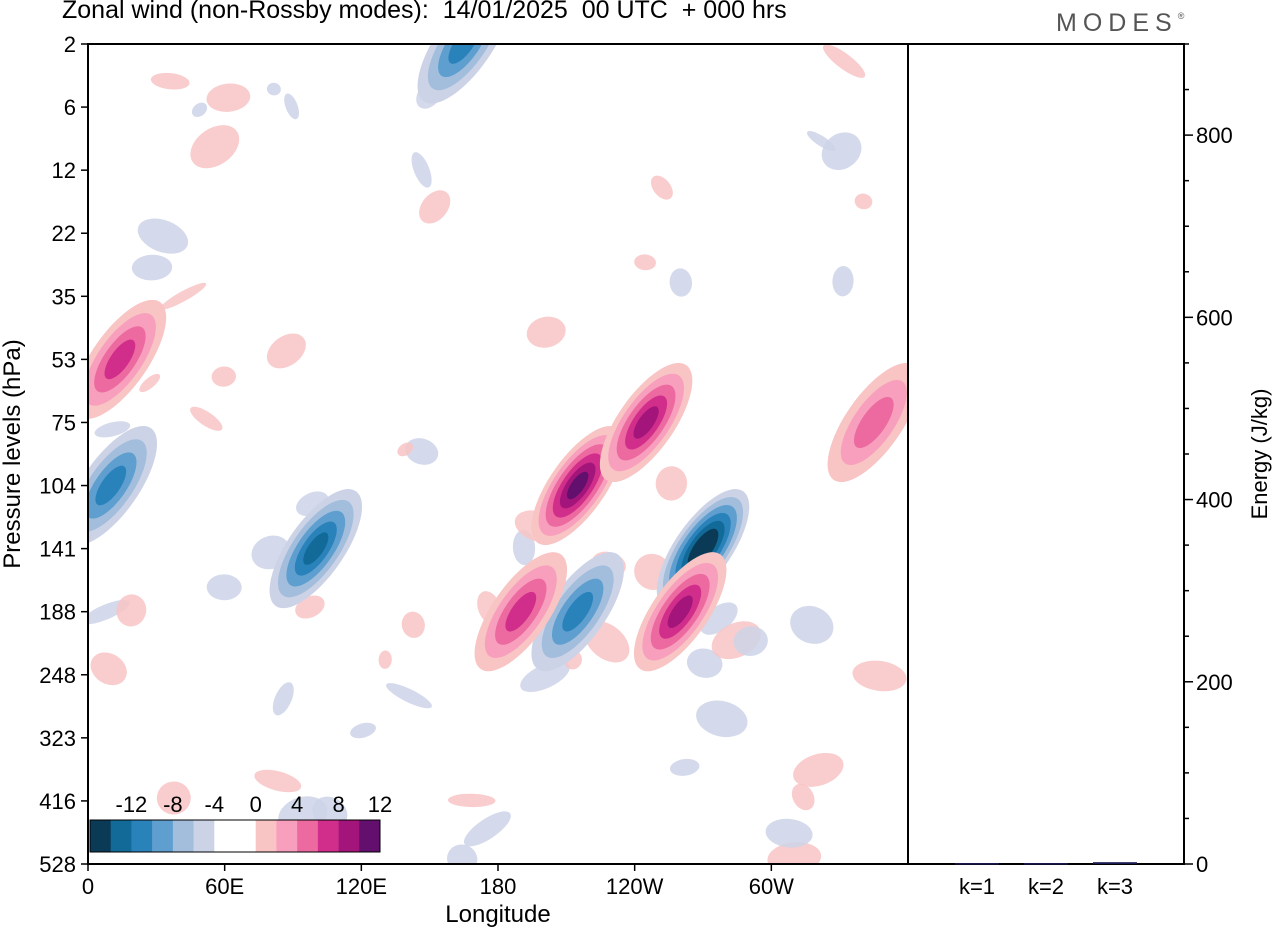 The image size is (1280, 930). Describe the element at coordinates (64, 359) in the screenshot. I see `y-tick-label: 53` at that location.